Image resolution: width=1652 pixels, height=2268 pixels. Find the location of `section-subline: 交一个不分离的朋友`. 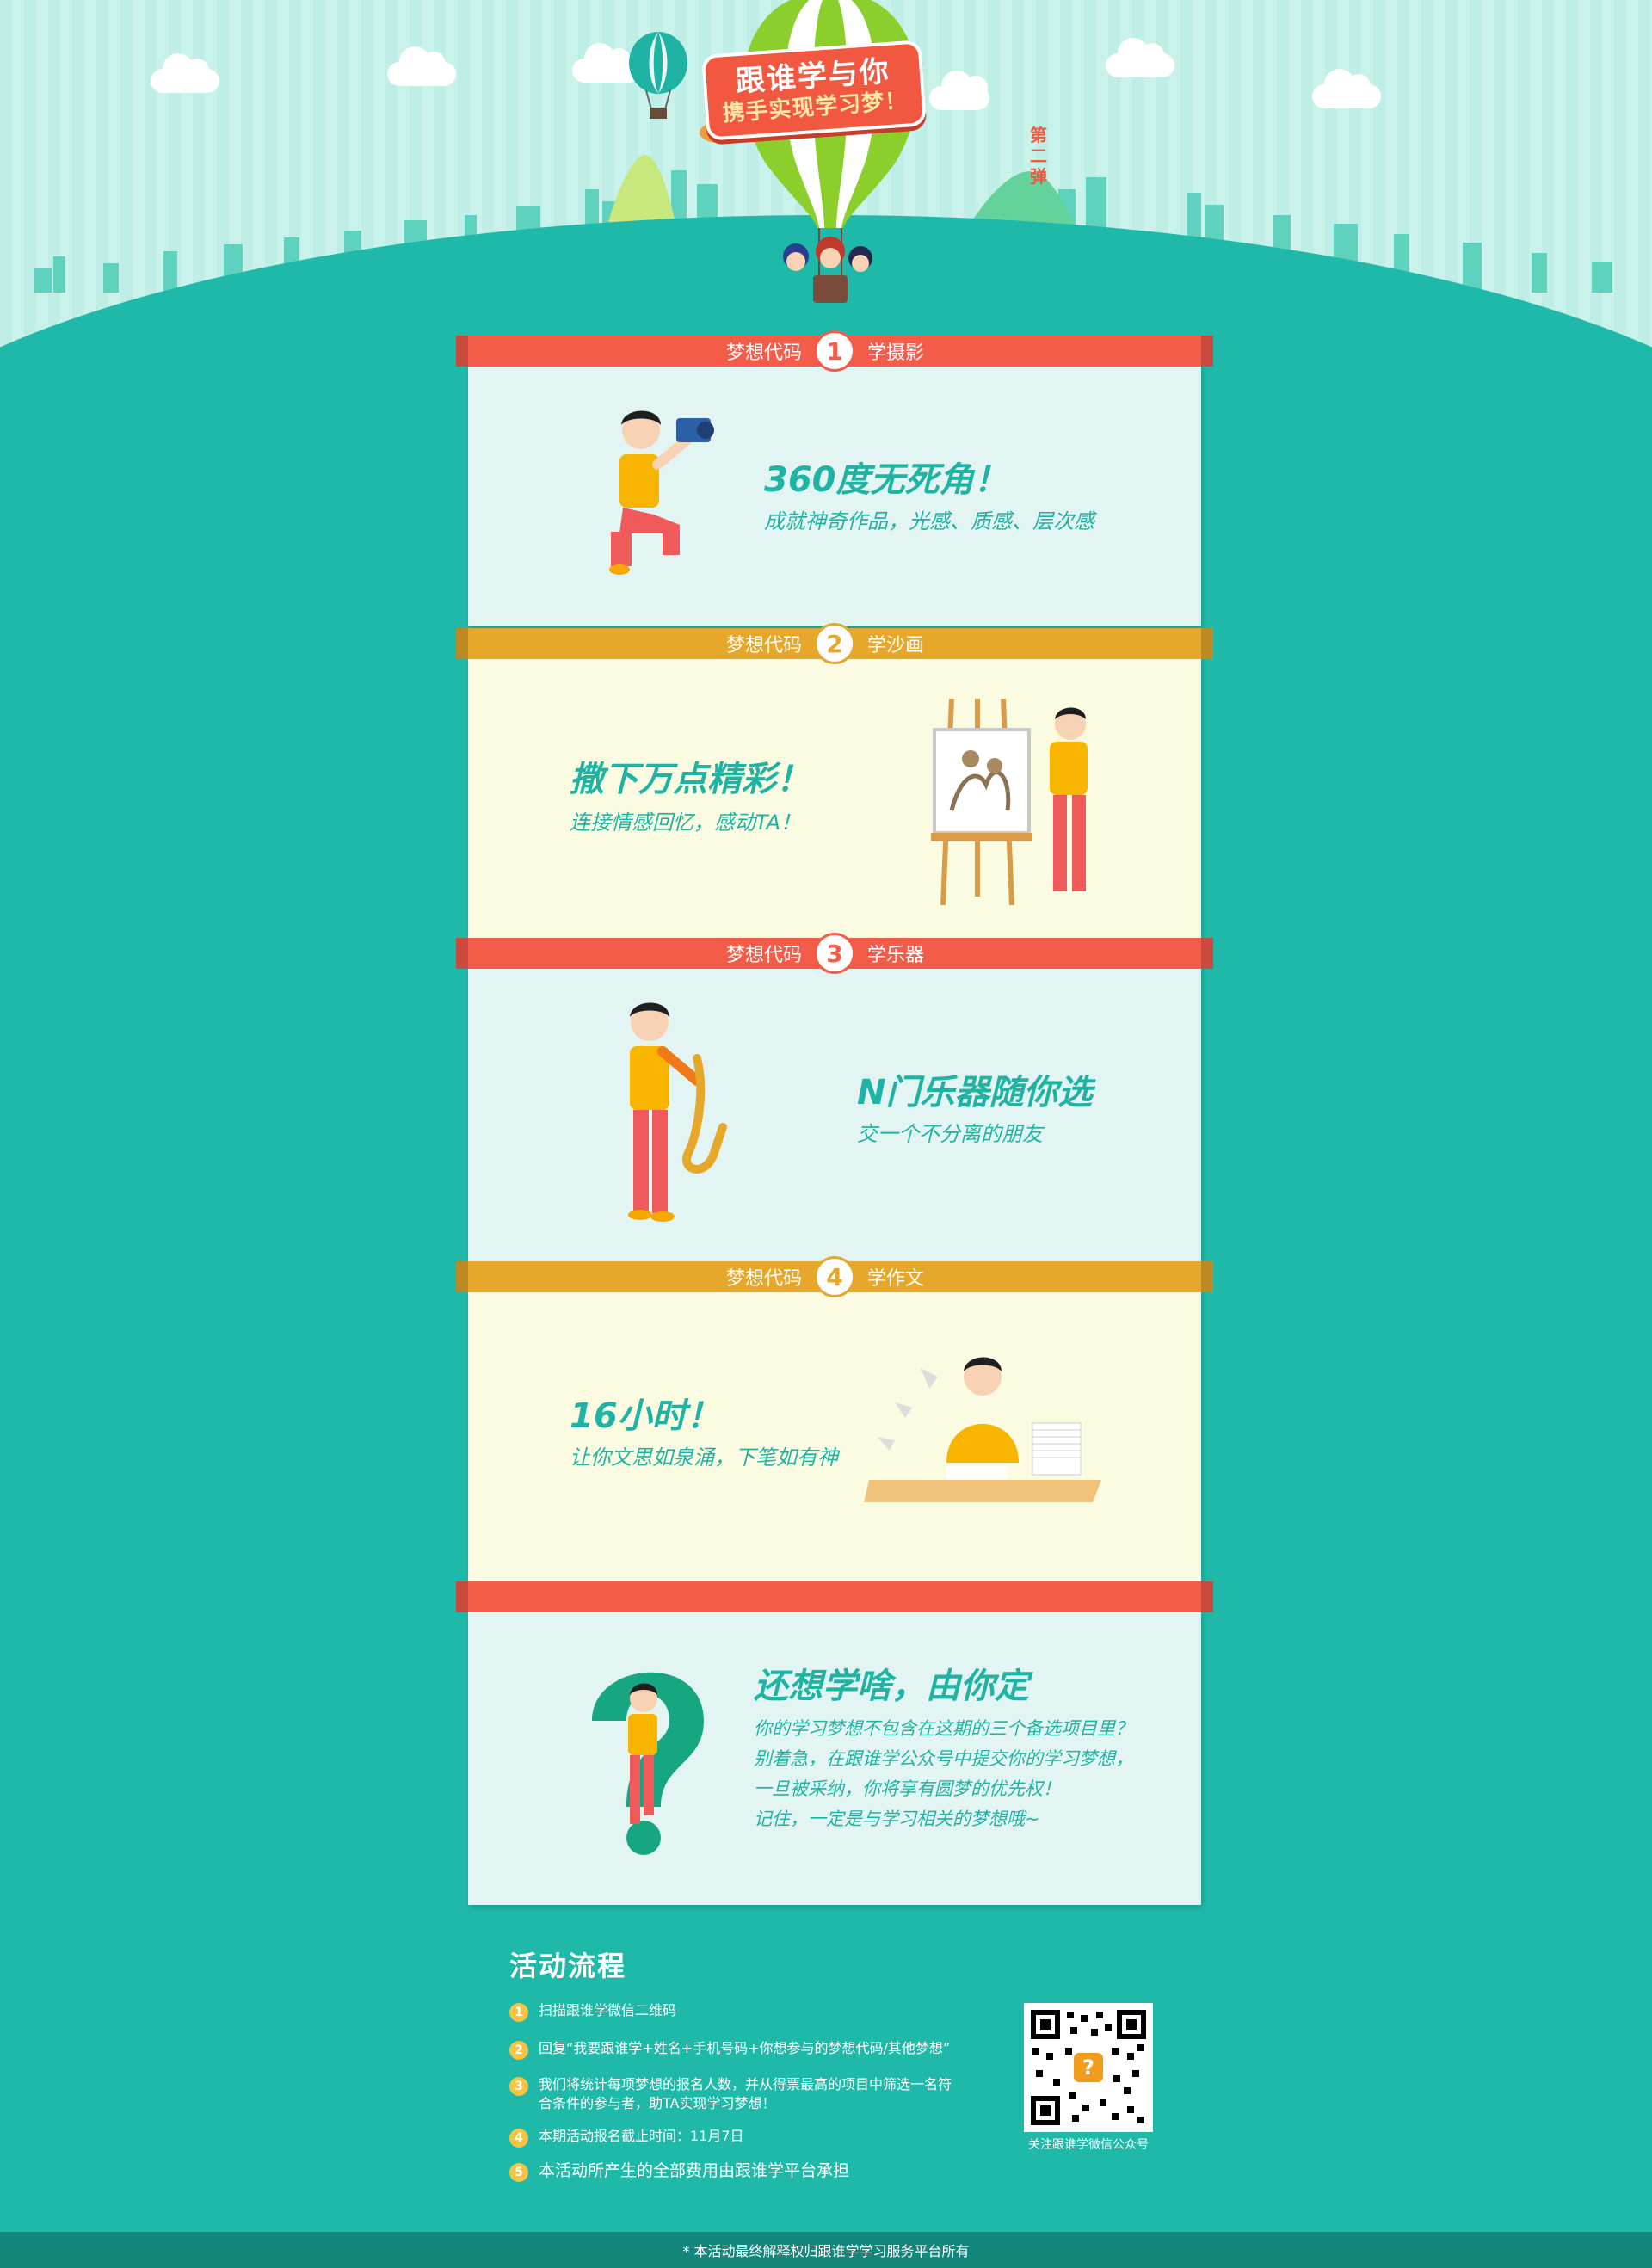

section-subline: 交一个不分离的朋友 is located at coordinates (950, 1134).